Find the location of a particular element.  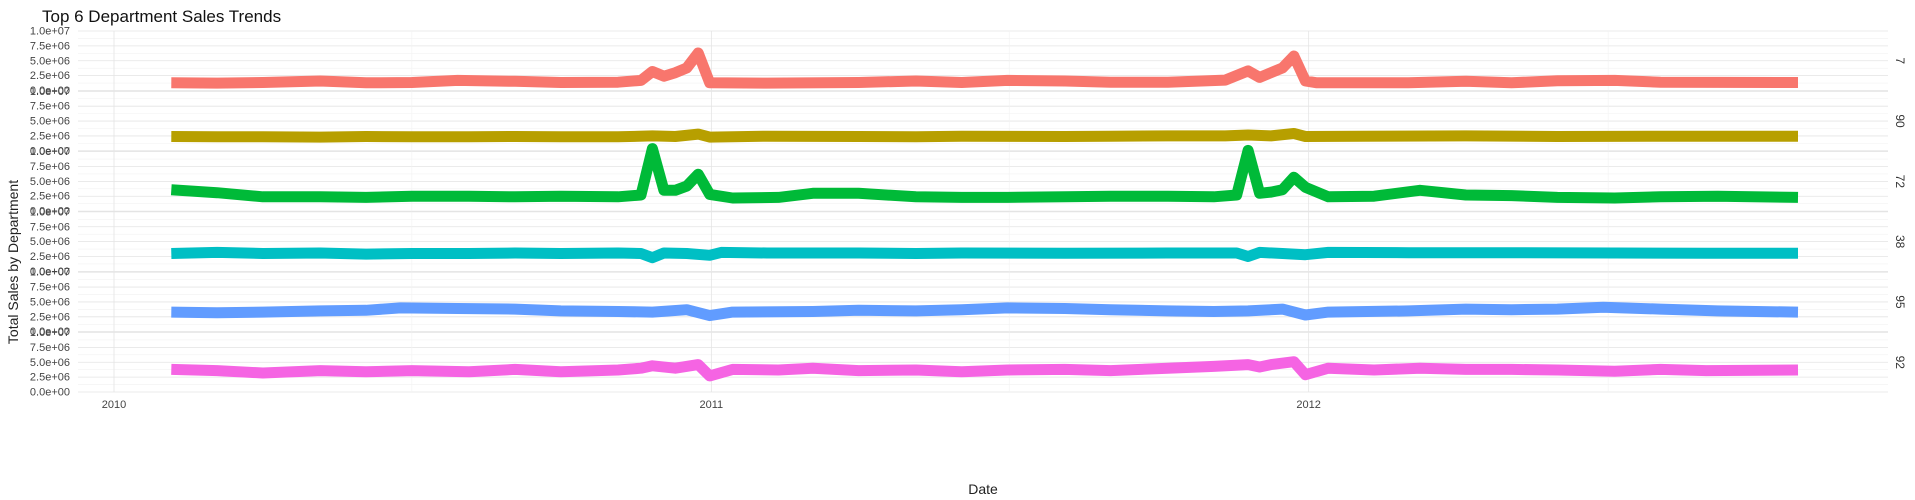

facet-panel-7: 0.0e+00 2.5e+06 5.0e+06 7.5e+06 1.0e+07 7 is located at coordinates (968, 62).